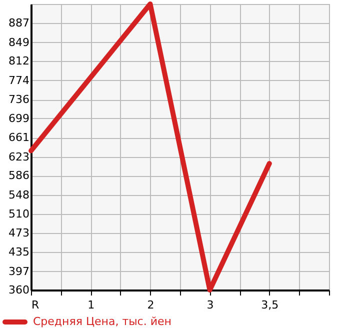 Image resolution: width=345 pixels, height=335 pixels. Describe the element at coordinates (19, 290) in the screenshot. I see `y-tick-label: 360` at that location.